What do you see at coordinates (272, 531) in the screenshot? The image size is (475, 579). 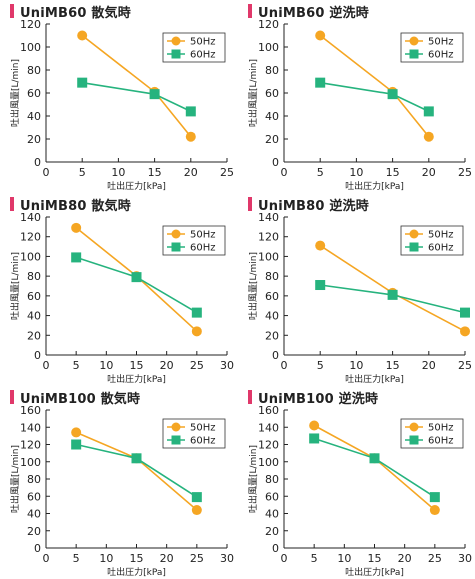 I see `y-tick-label: 20` at bounding box center [272, 531].